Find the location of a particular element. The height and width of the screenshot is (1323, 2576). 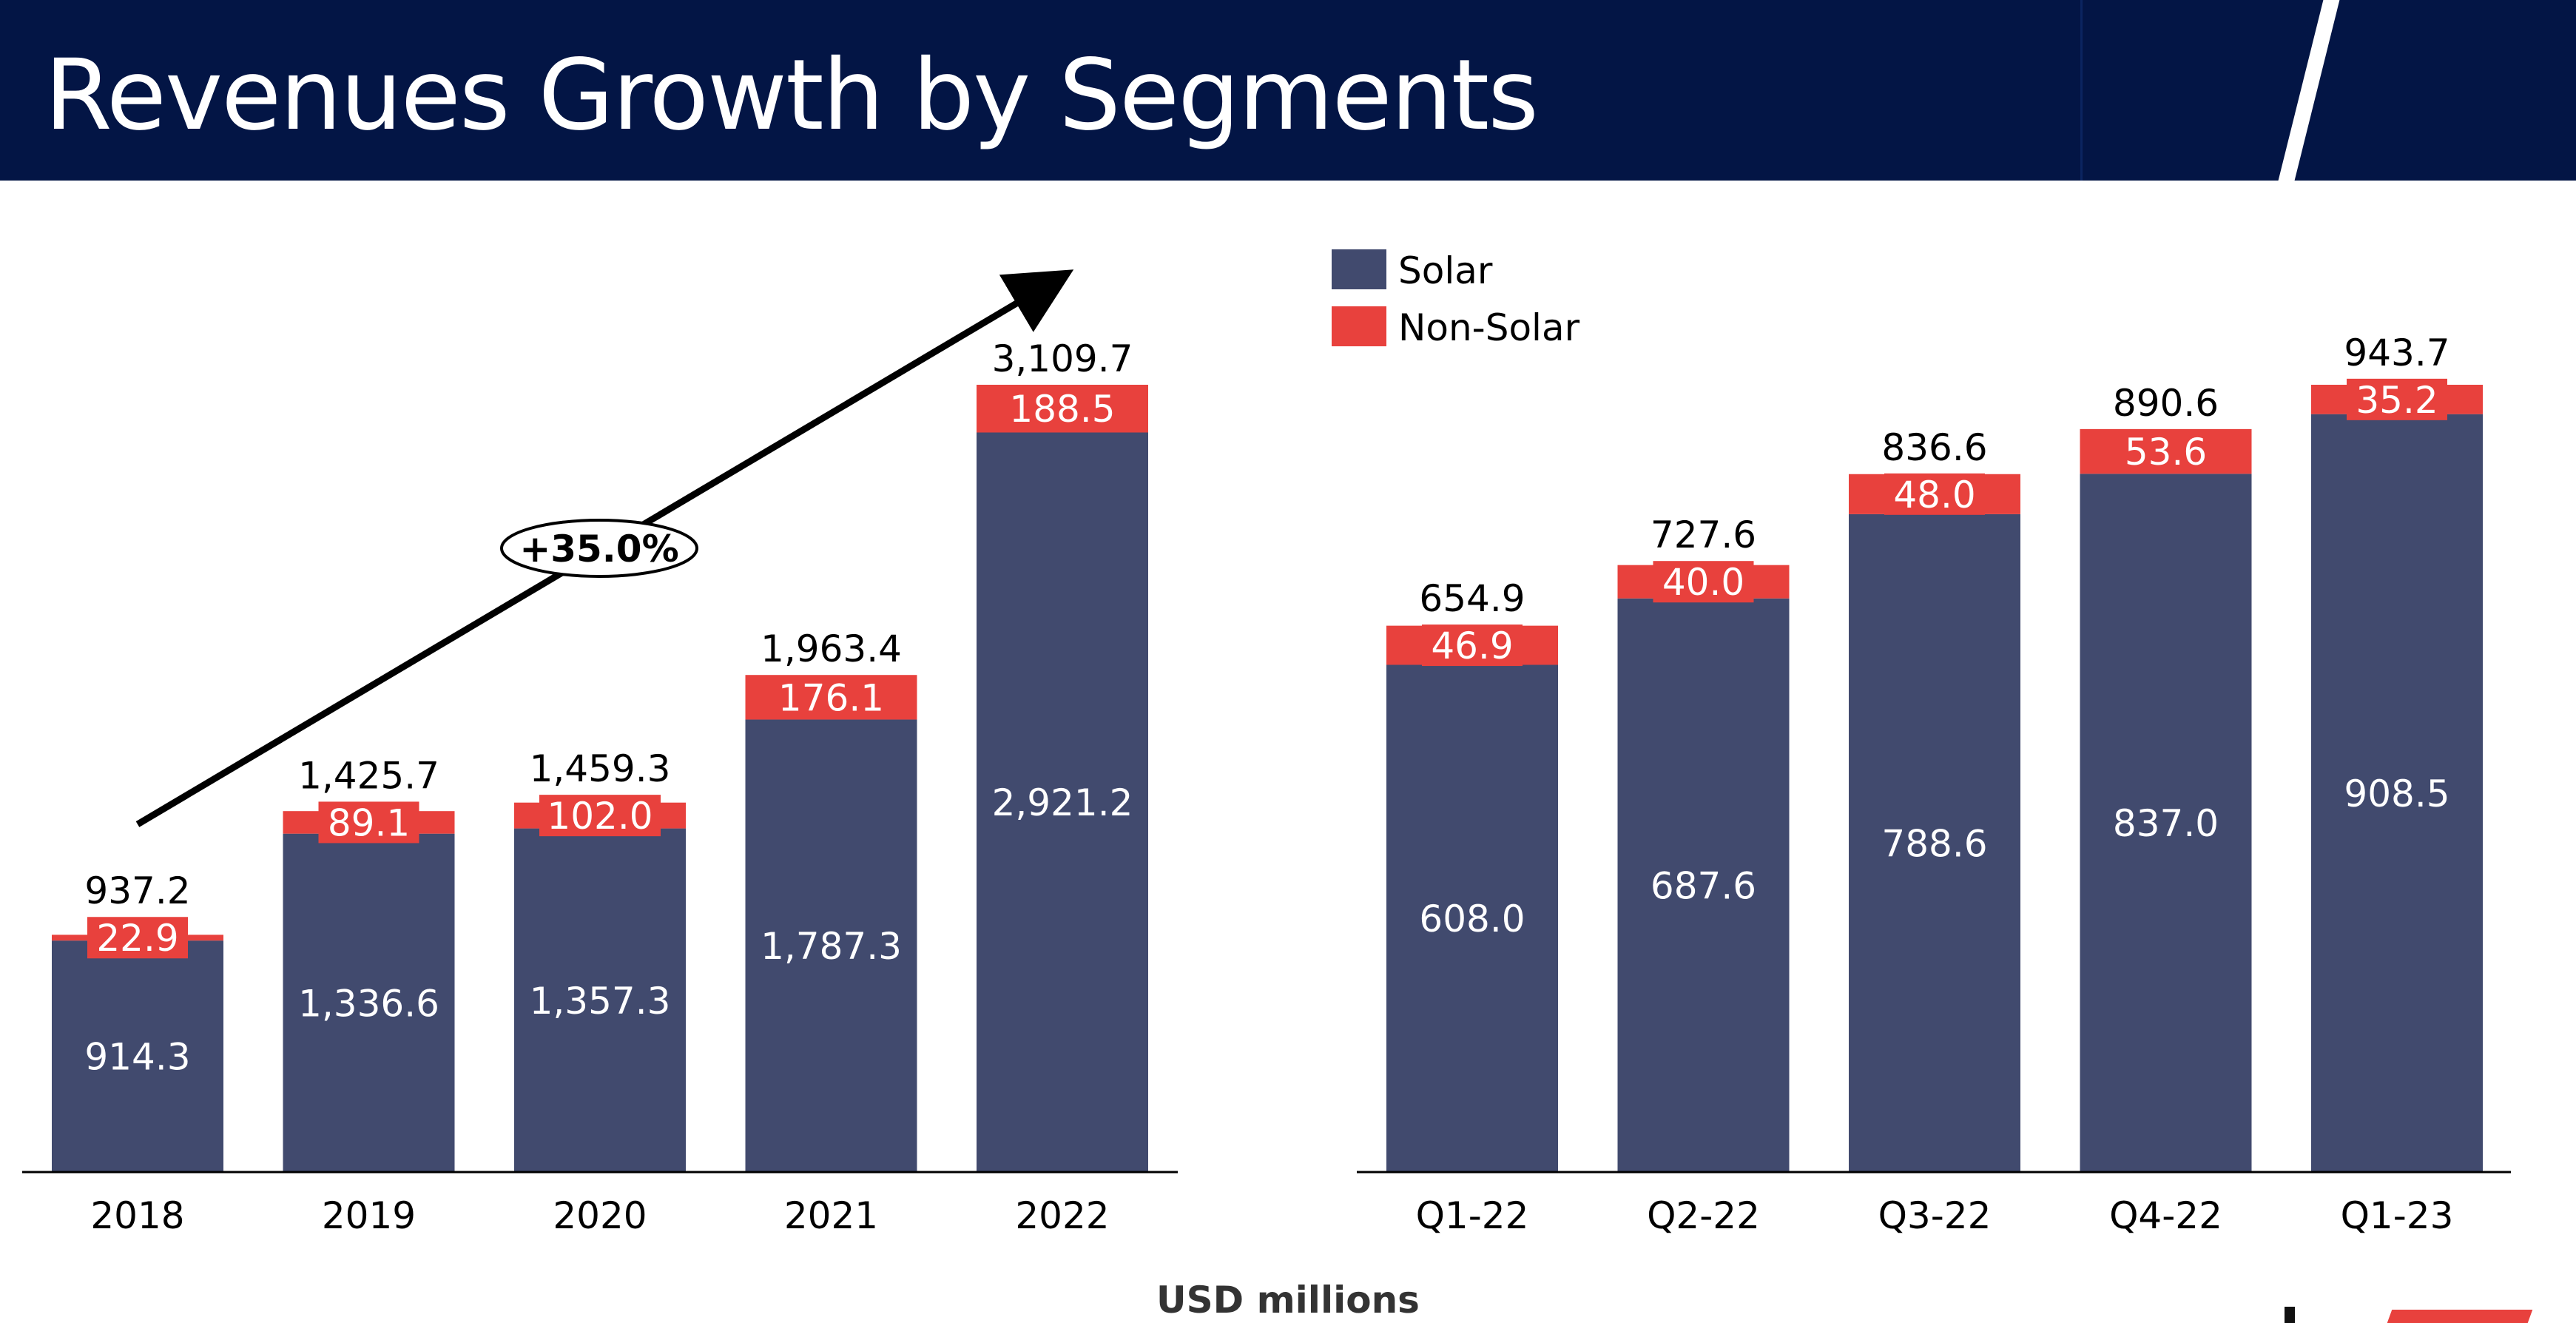

quarterly-label-solar: 608.0 is located at coordinates (1472, 919).